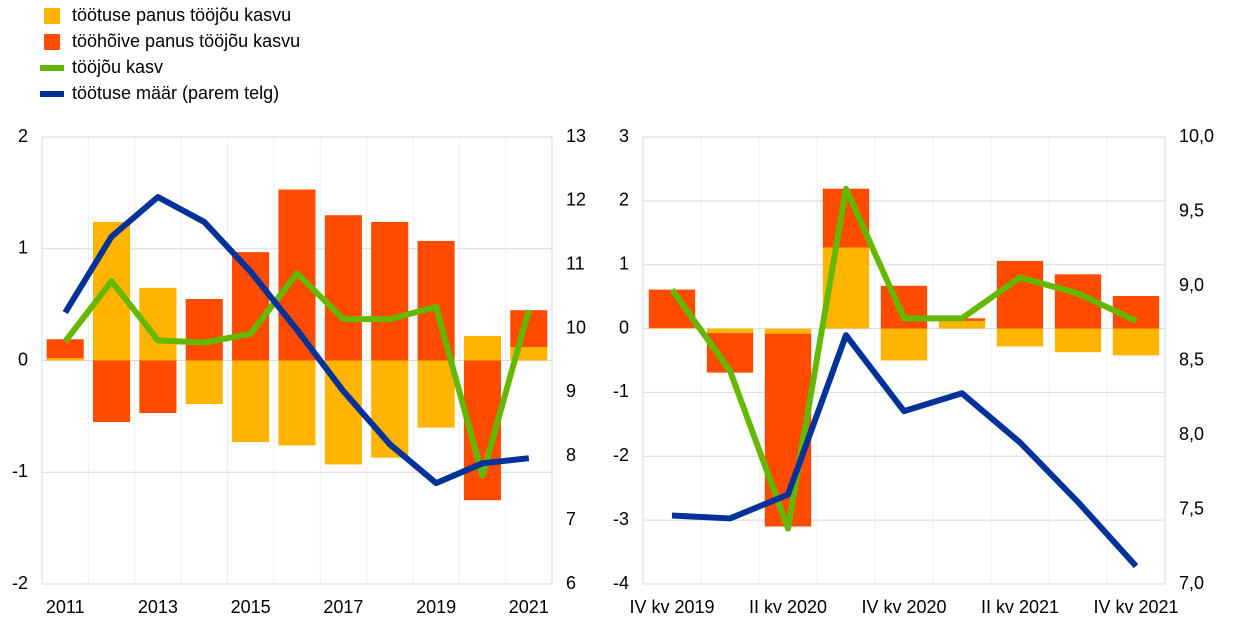  Describe the element at coordinates (571, 455) in the screenshot. I see `y2-tick-label: 8` at that location.